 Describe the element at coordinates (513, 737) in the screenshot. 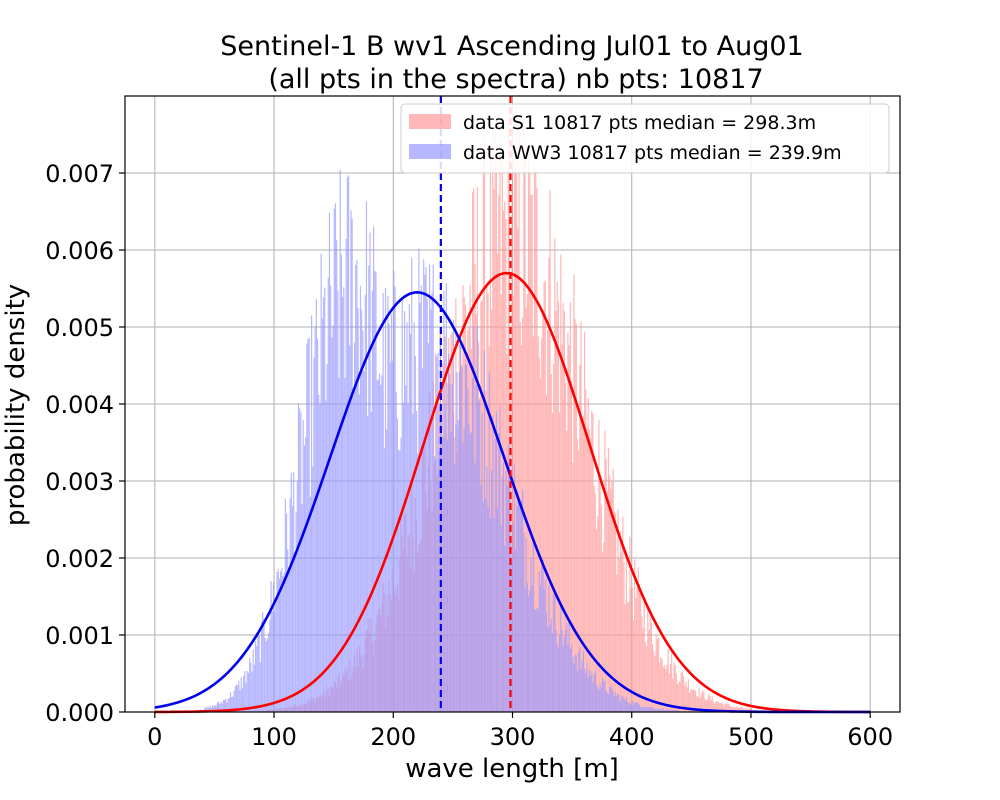

I see `x-tick-label-3: 300` at that location.